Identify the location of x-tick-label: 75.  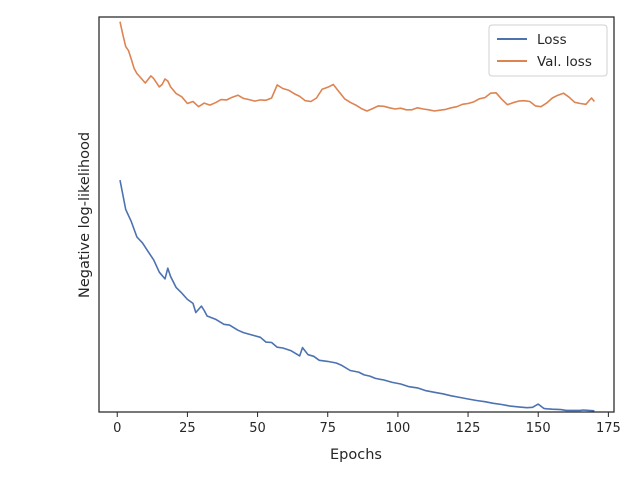
(327, 428).